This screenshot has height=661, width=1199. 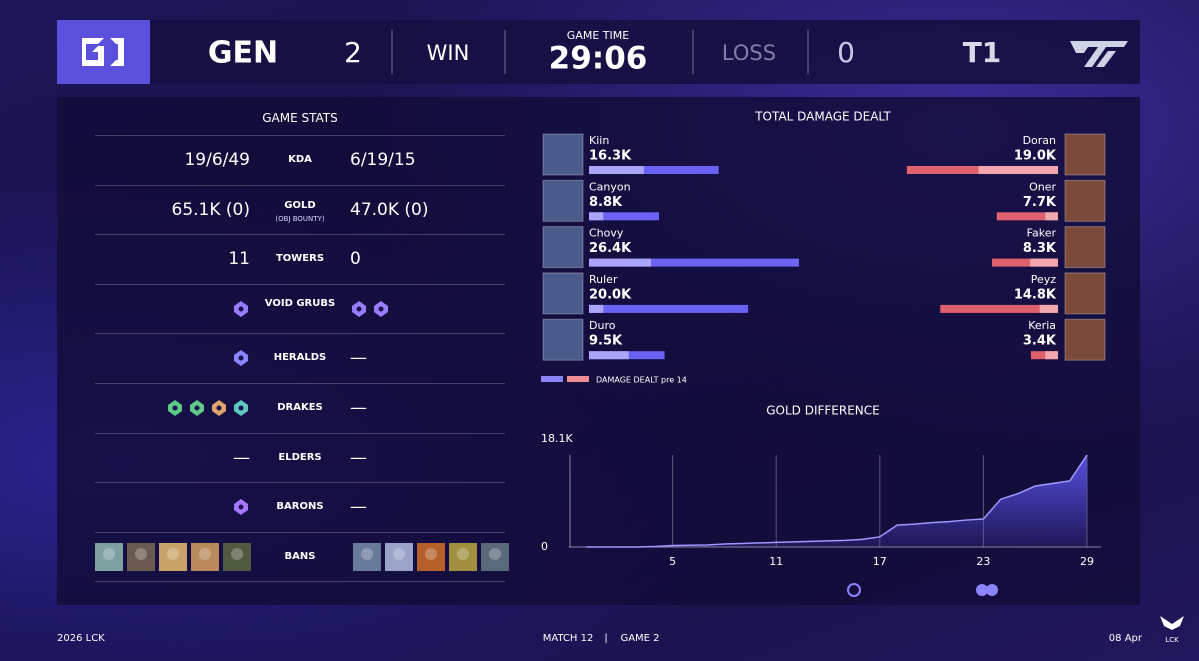 What do you see at coordinates (1040, 202) in the screenshot?
I see `damage-value: 7.7K` at bounding box center [1040, 202].